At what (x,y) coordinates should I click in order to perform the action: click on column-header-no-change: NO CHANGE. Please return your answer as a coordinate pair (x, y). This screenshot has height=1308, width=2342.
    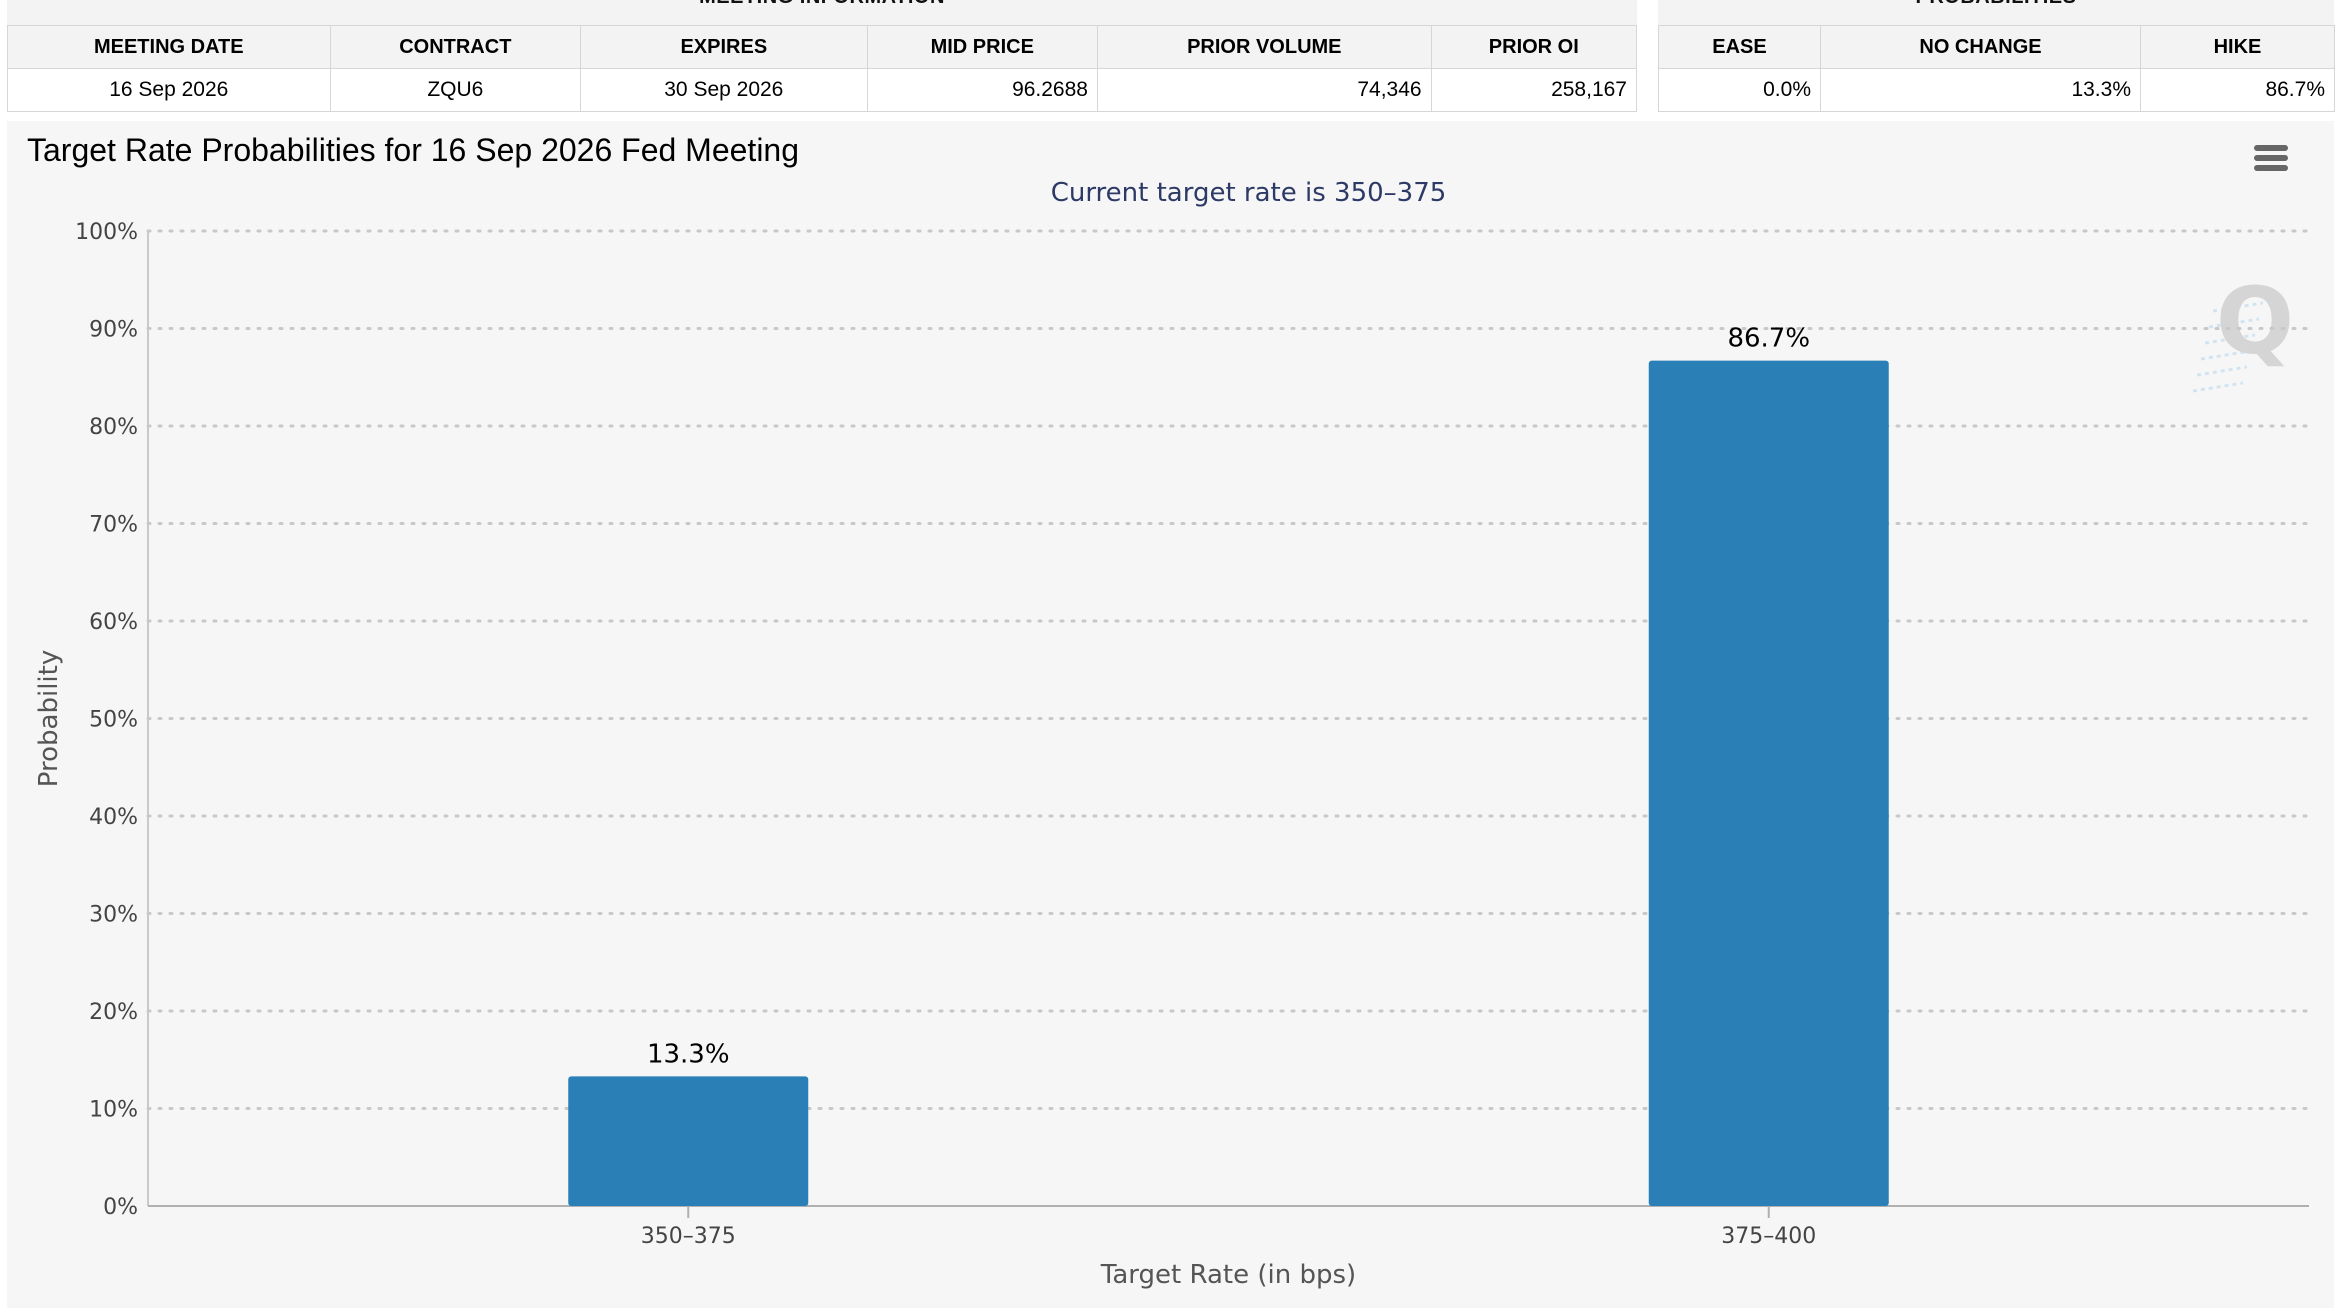
    Looking at the image, I should click on (1980, 47).